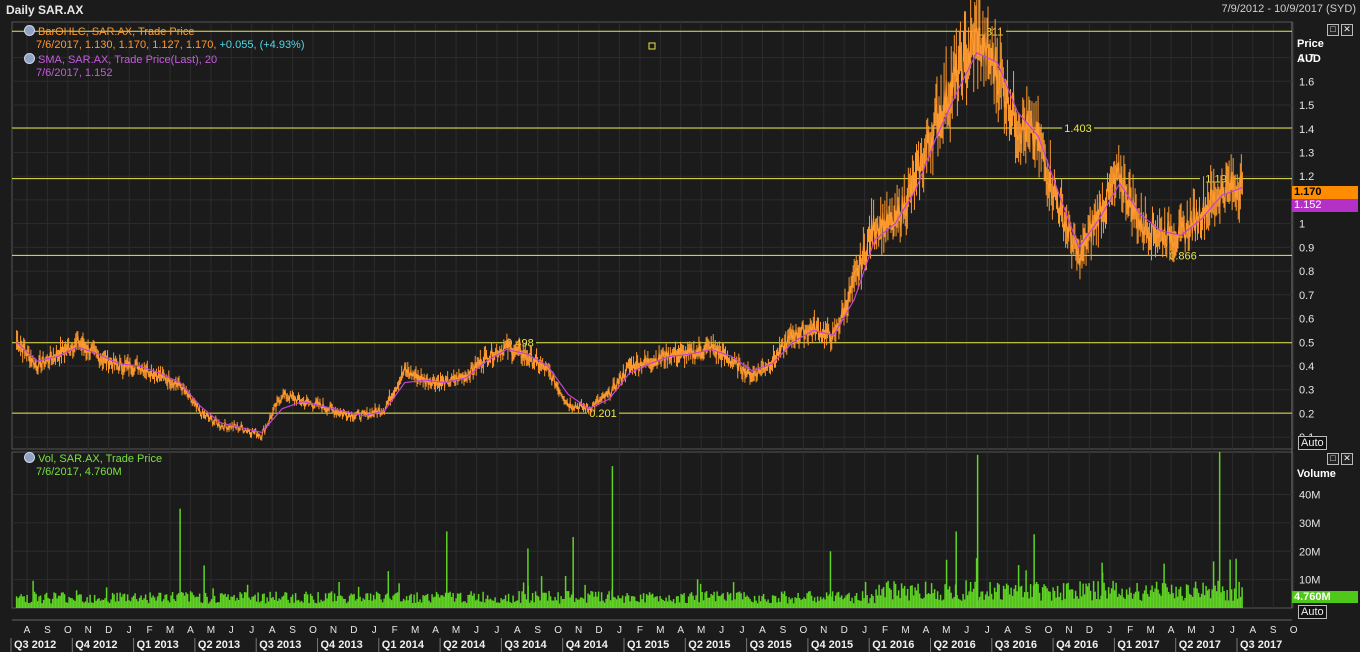 The width and height of the screenshot is (1360, 652). Describe the element at coordinates (1325, 192) in the screenshot. I see `last-price-tag: 1.170` at that location.